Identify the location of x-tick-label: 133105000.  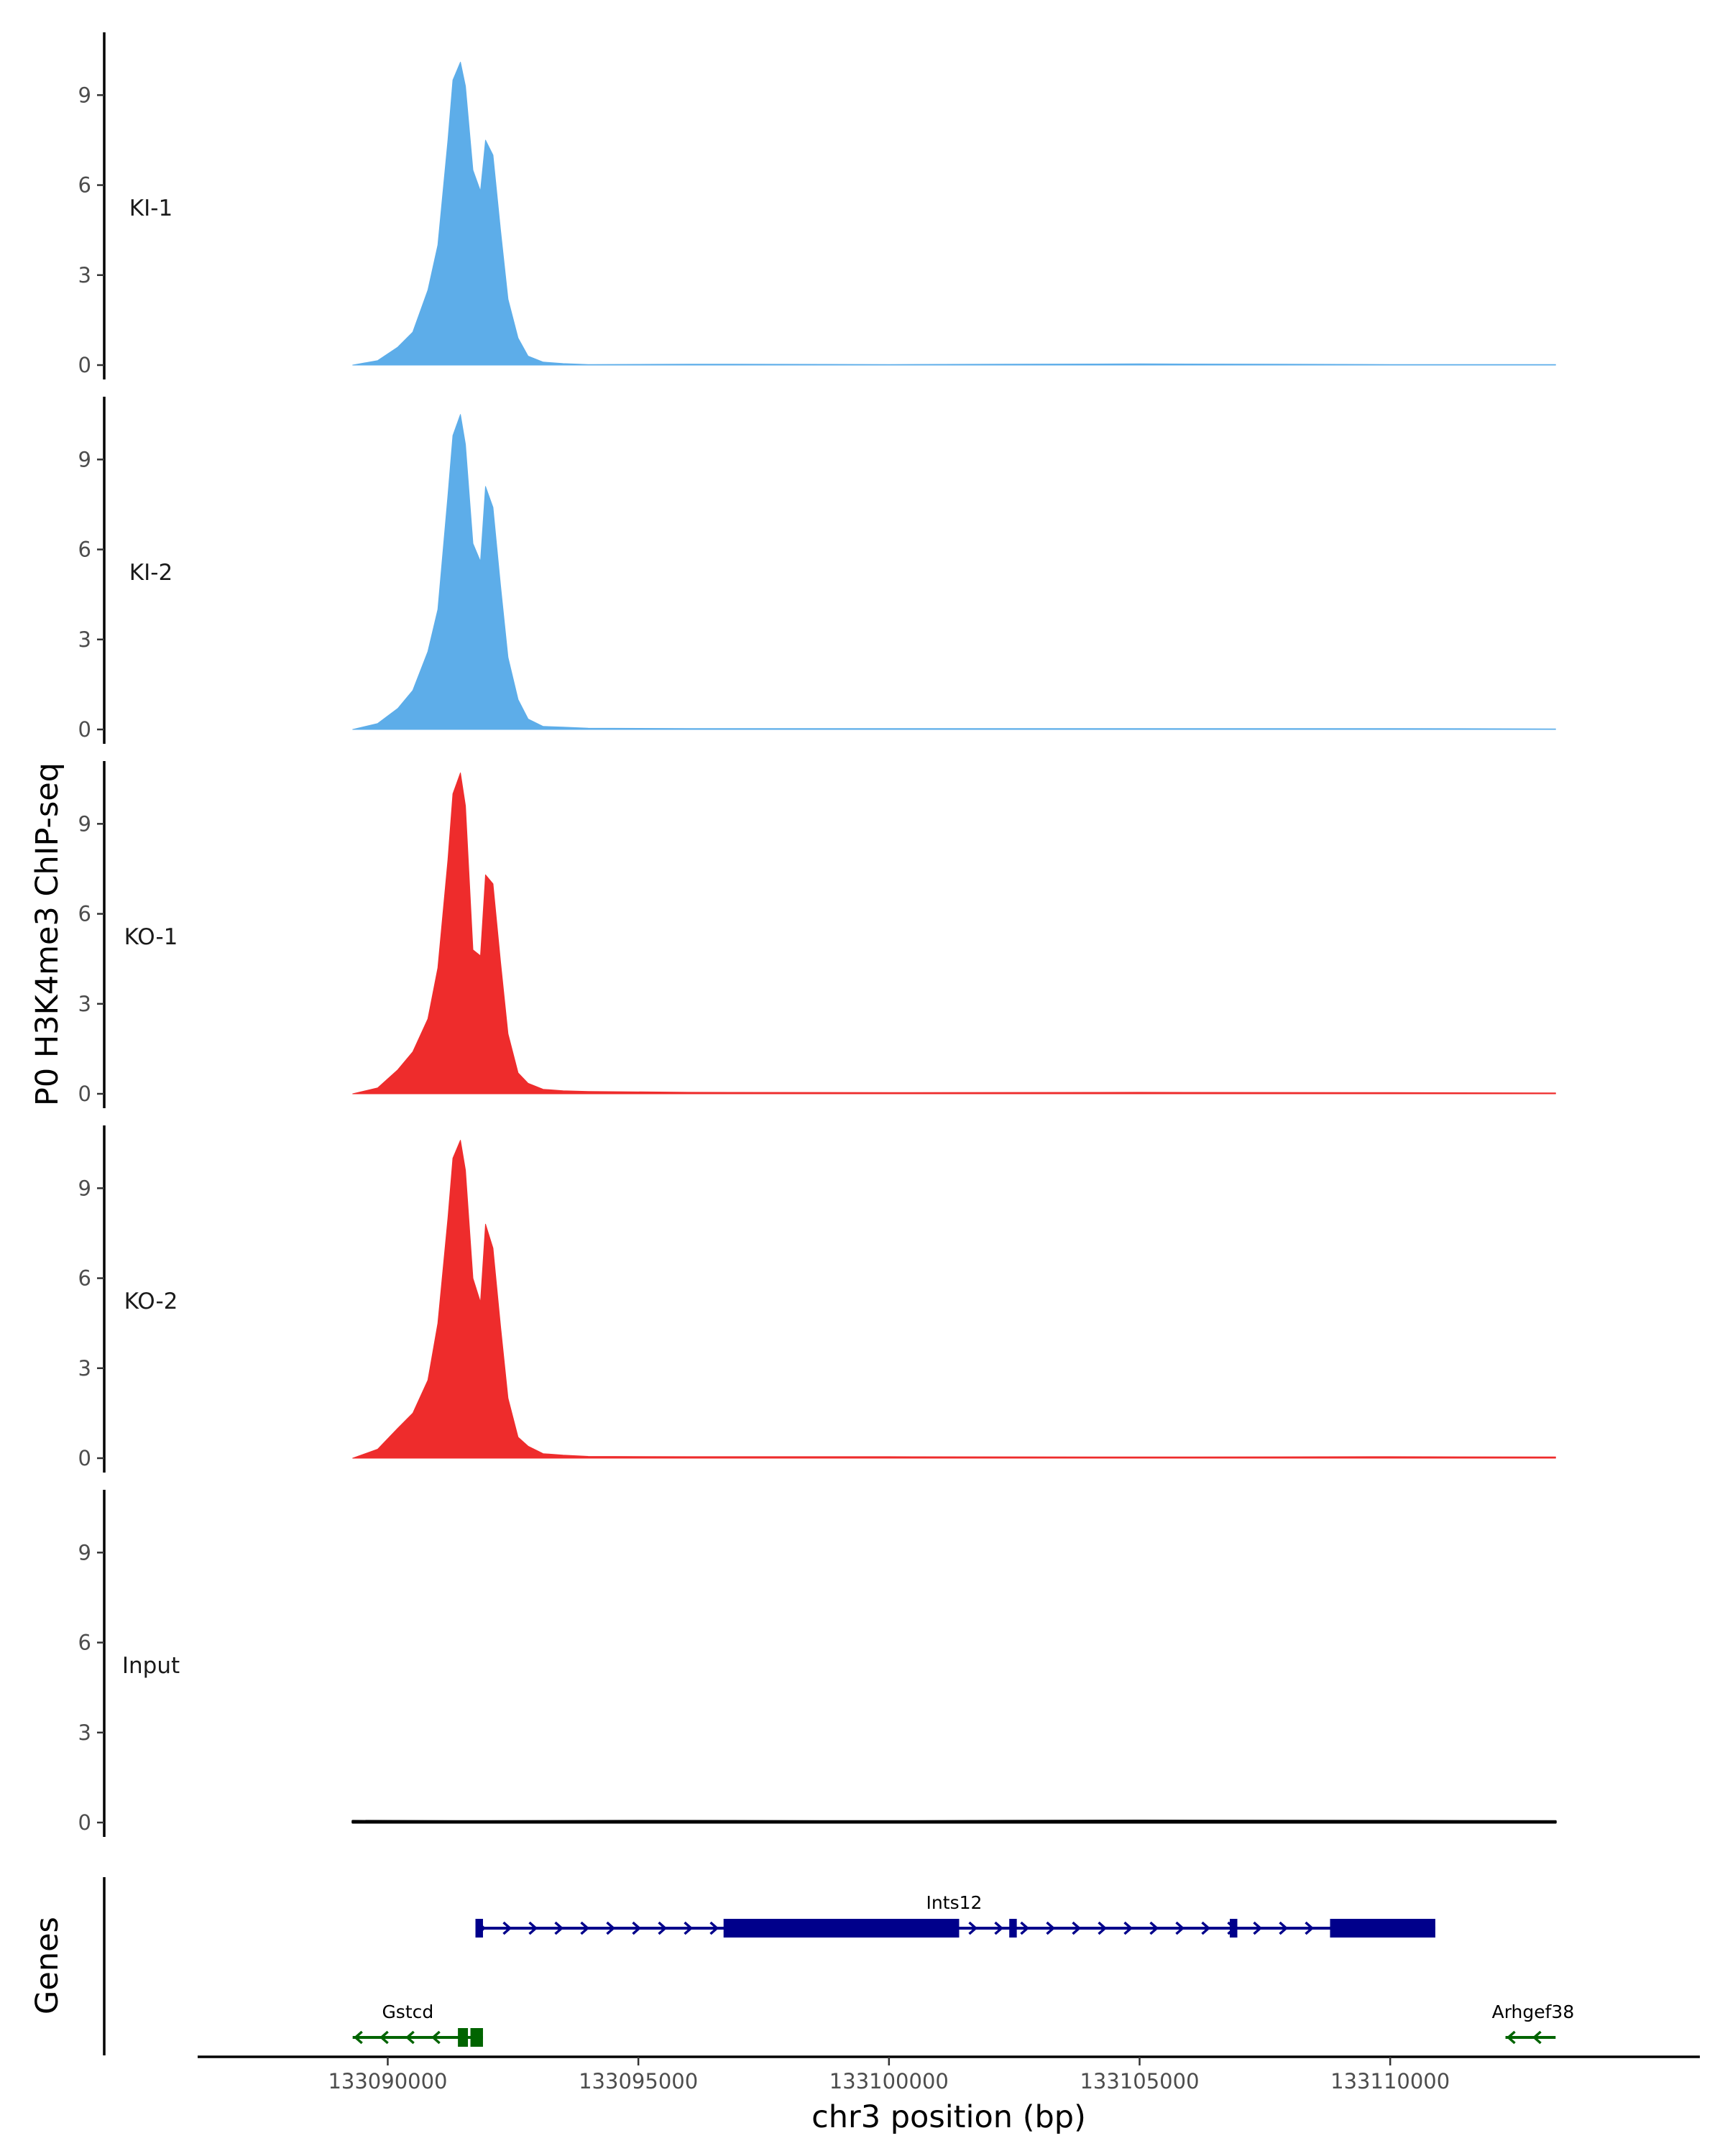
(1139, 2081).